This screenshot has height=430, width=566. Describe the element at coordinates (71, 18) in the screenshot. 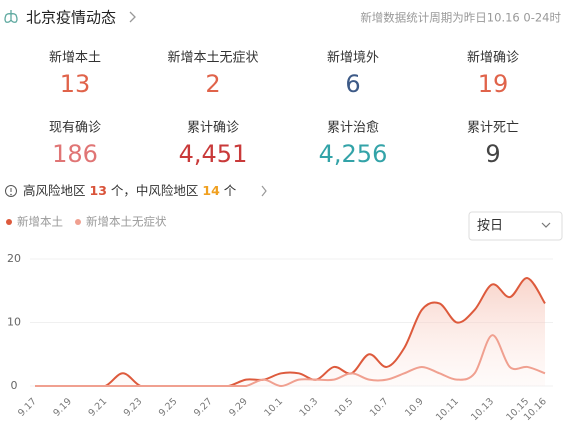

I see `title: 北京疫情动态` at that location.